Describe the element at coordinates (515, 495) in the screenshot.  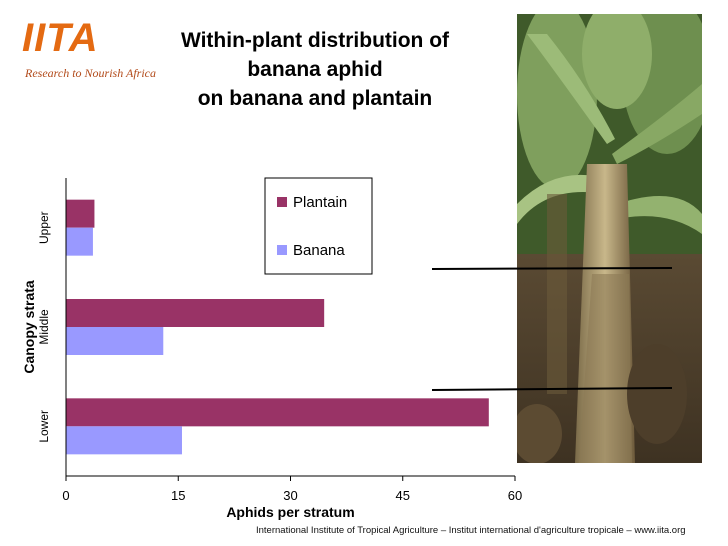
I see `x-tick-label-60: 60` at that location.